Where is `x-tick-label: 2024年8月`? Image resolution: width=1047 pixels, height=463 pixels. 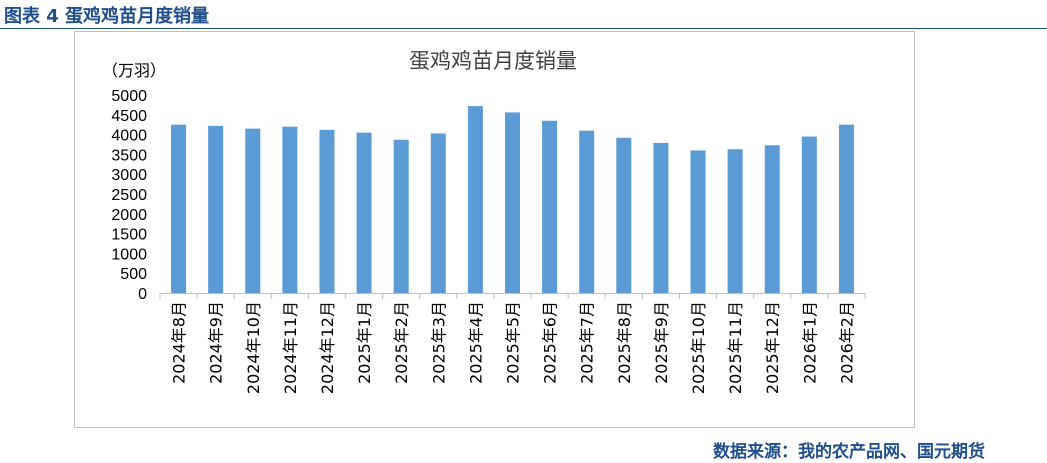 x-tick-label: 2024年8月 is located at coordinates (179, 342).